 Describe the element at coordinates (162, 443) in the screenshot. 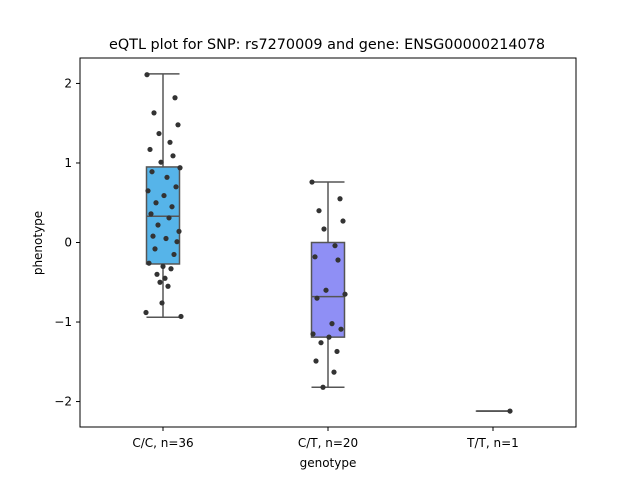

I see `x-tick-label: C/C, n=36` at that location.